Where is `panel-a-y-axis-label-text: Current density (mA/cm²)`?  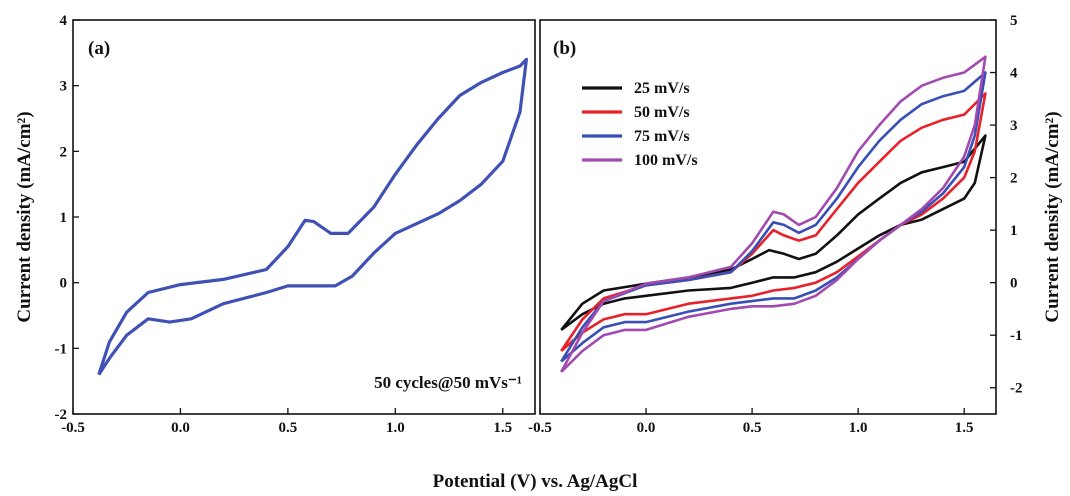
panel-a-y-axis-label-text: Current density (mA/cm²) is located at coordinates (24, 216).